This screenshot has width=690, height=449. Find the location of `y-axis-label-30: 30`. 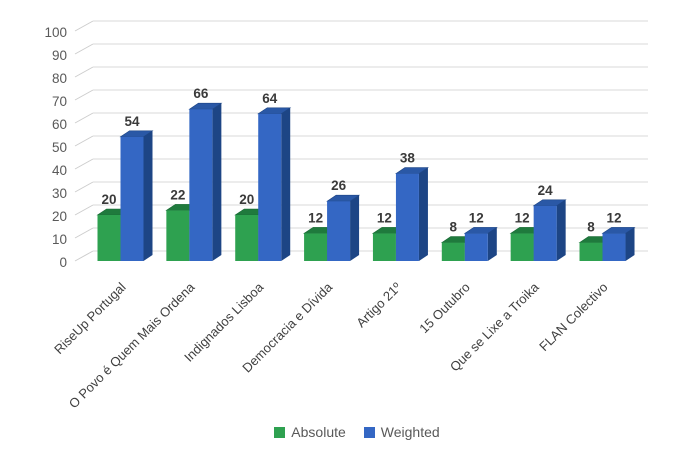

y-axis-label-30: 30 is located at coordinates (59, 193).